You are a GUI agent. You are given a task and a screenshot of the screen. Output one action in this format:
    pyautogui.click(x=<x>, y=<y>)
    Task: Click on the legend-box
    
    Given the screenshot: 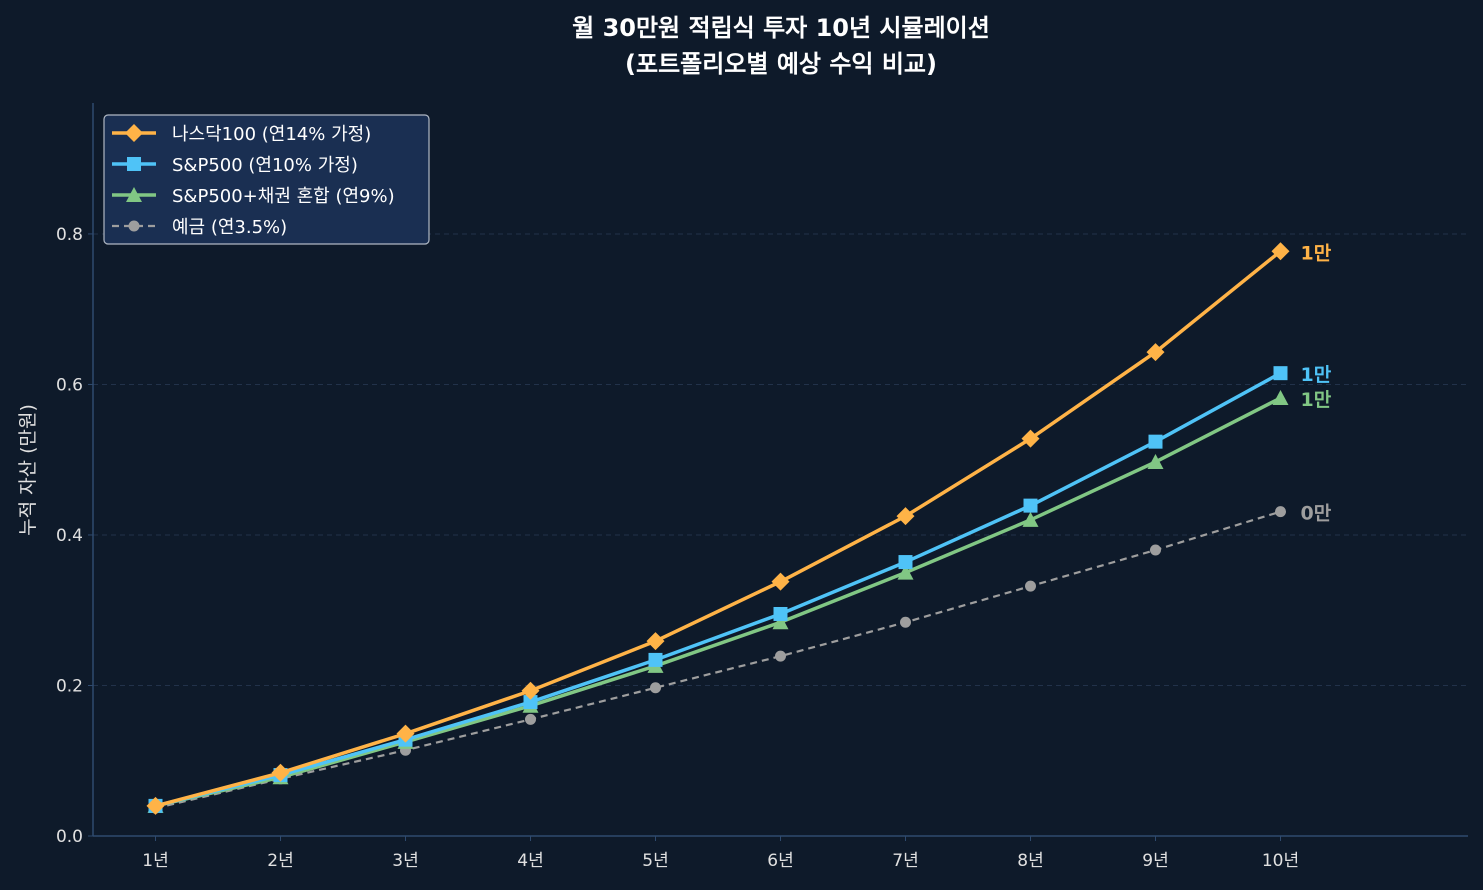 What is the action you would take?
    pyautogui.click(x=266, y=179)
    